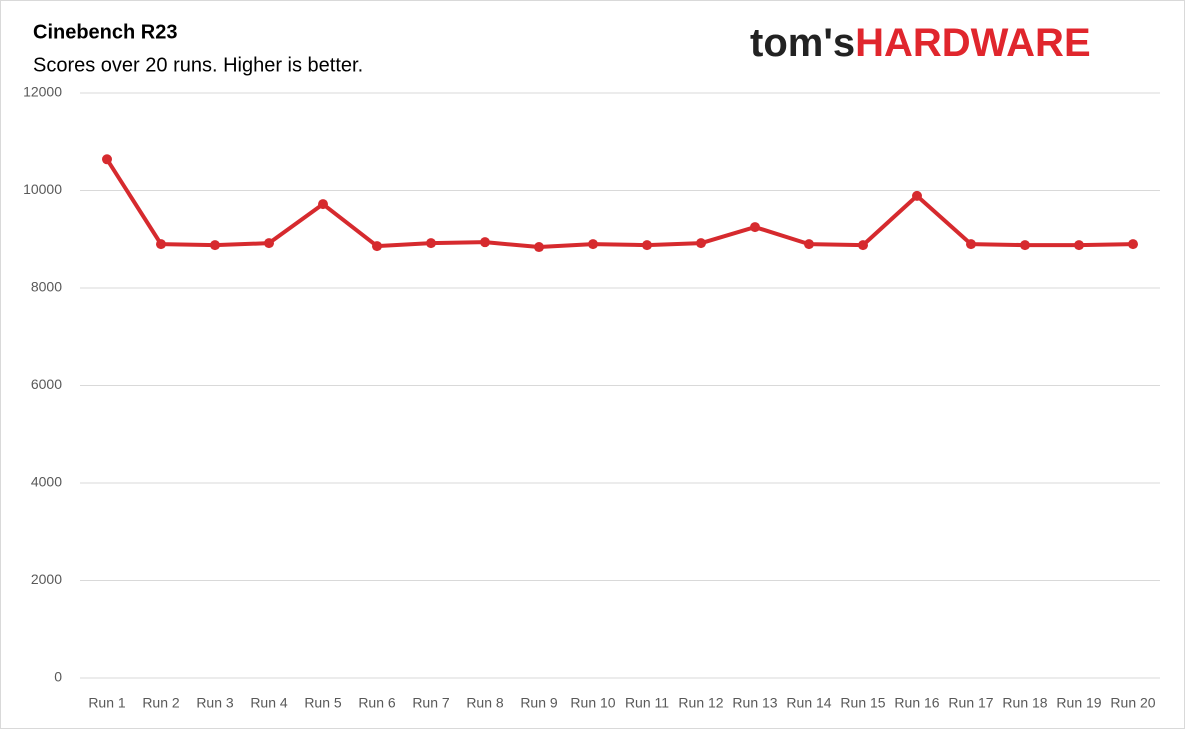  Describe the element at coordinates (46, 579) in the screenshot. I see `y-tick-label: 2000` at that location.